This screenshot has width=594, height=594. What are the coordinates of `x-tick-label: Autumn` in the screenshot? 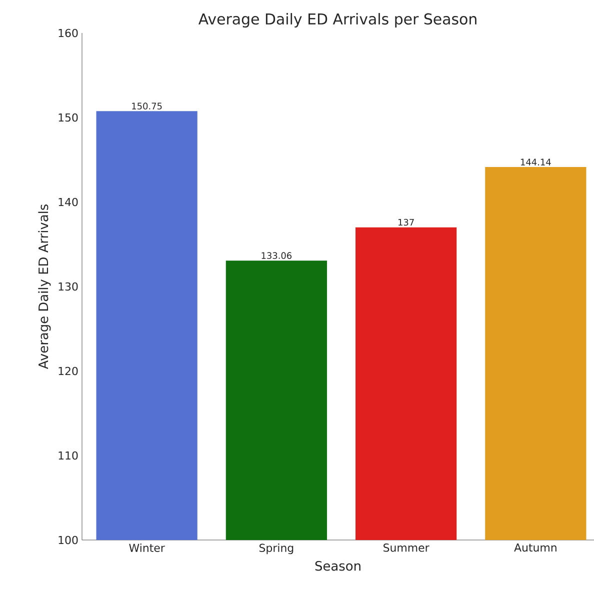 It's located at (535, 548).